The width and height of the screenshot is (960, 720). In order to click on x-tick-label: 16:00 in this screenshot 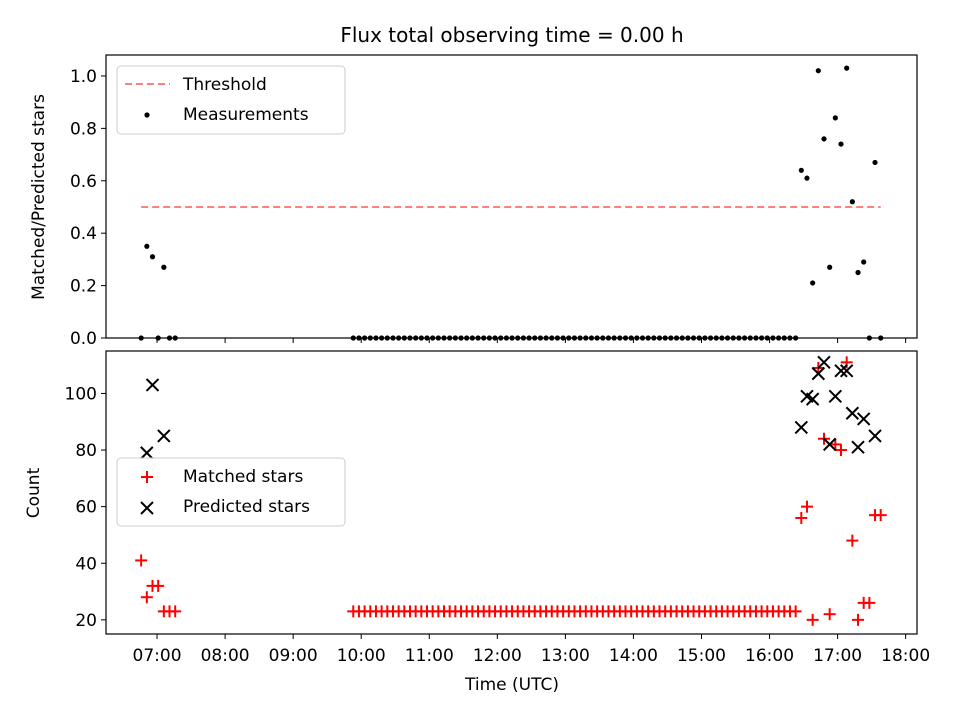, I will do `click(769, 656)`.